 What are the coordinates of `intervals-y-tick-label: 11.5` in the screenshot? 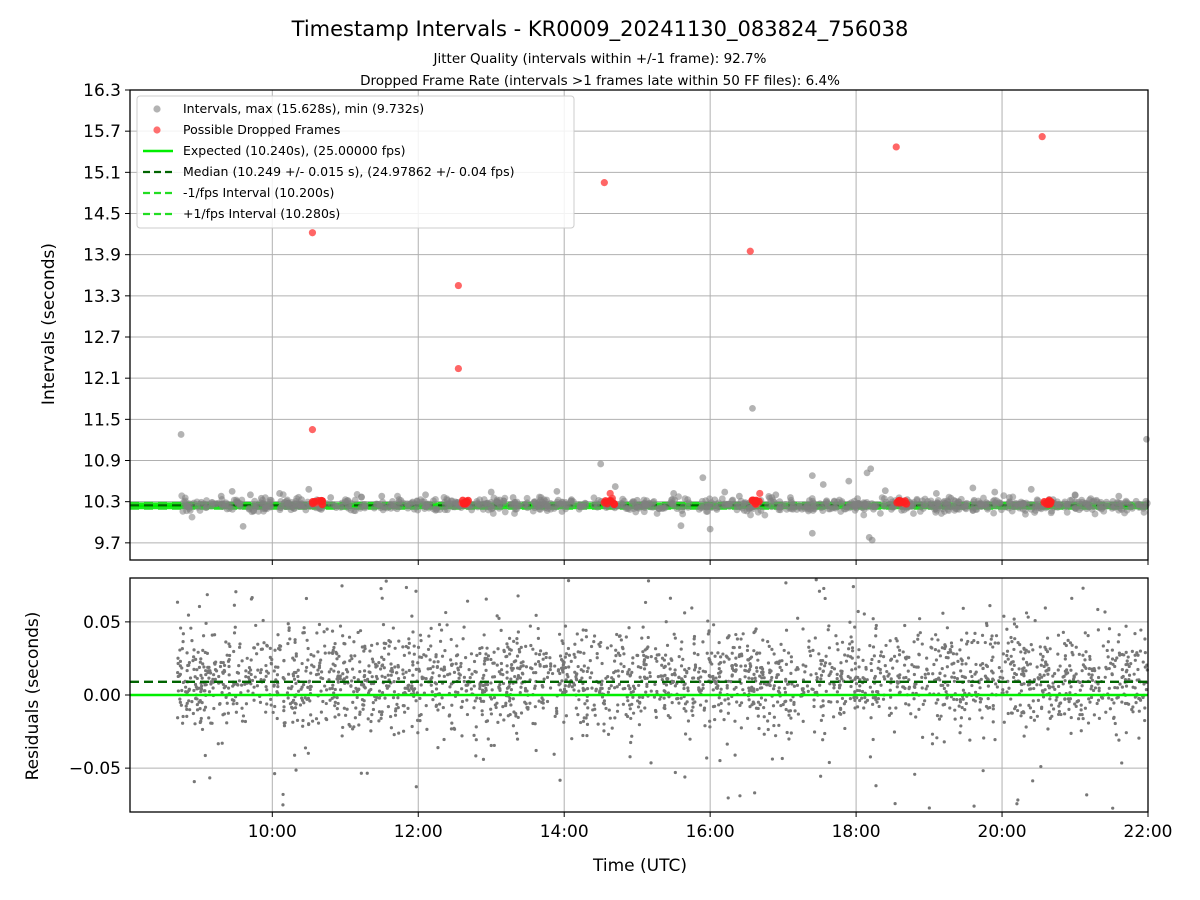 It's located at (102, 420).